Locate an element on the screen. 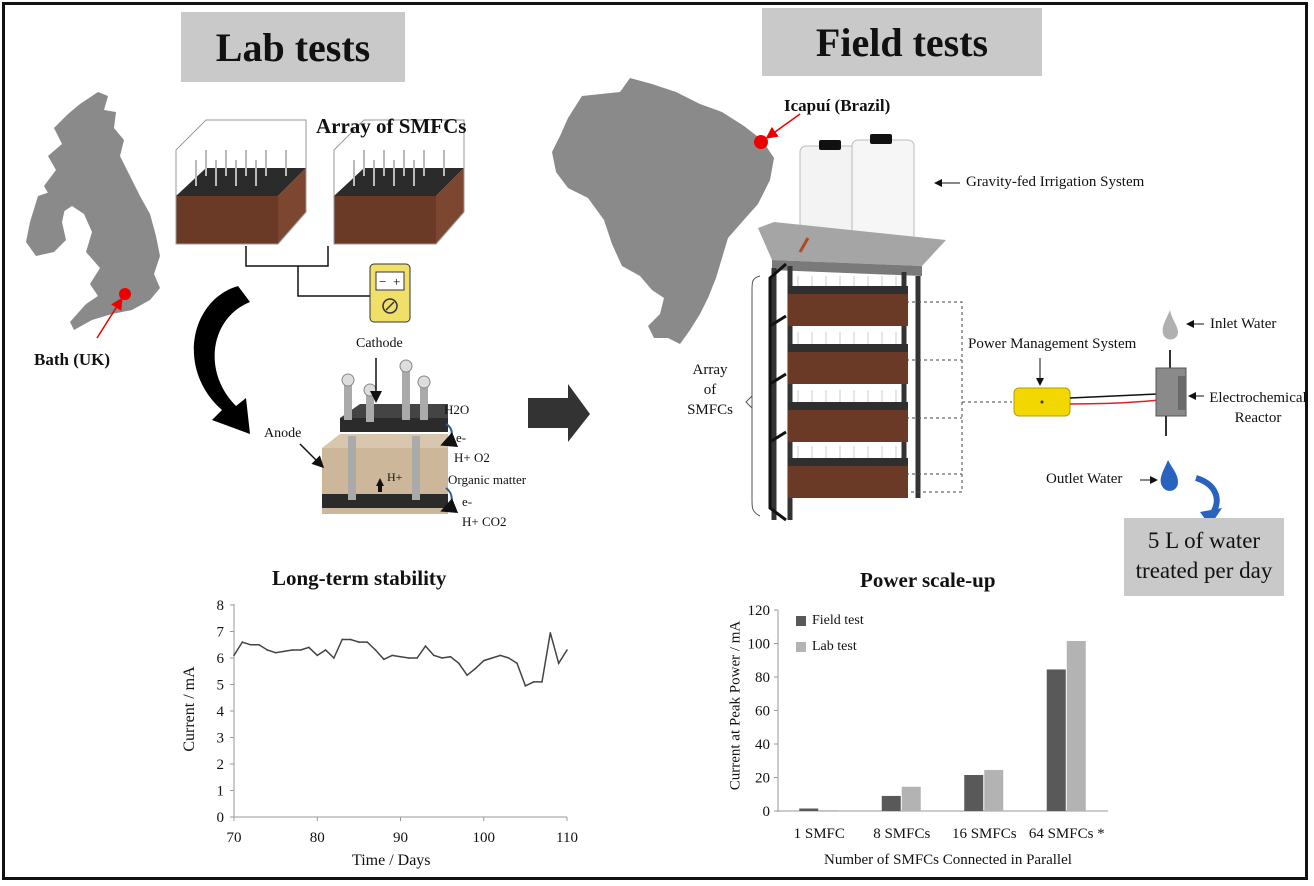 The width and height of the screenshot is (1314, 886). pms-reactor-wire-red is located at coordinates (1115, 402).